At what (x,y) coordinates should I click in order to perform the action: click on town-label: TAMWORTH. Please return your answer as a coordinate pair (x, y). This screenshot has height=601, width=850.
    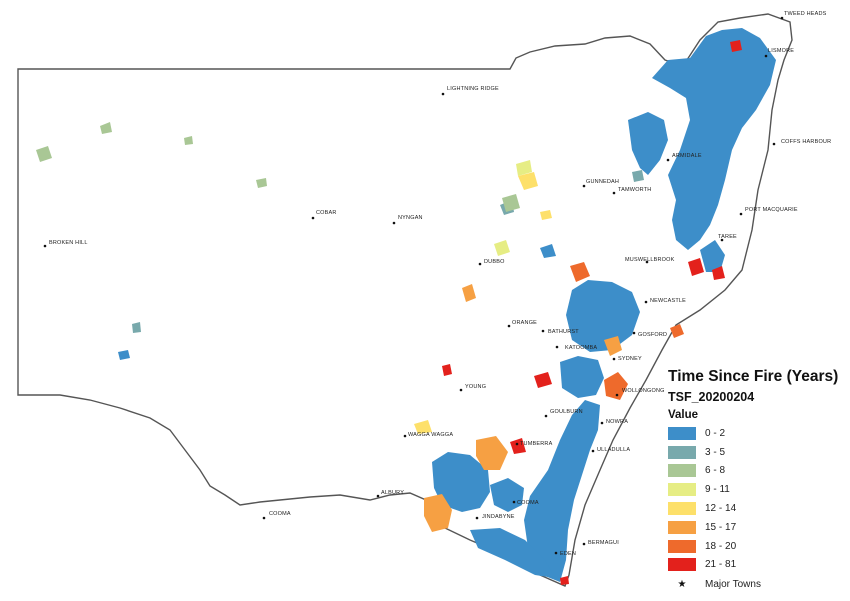
    Looking at the image, I should click on (634, 190).